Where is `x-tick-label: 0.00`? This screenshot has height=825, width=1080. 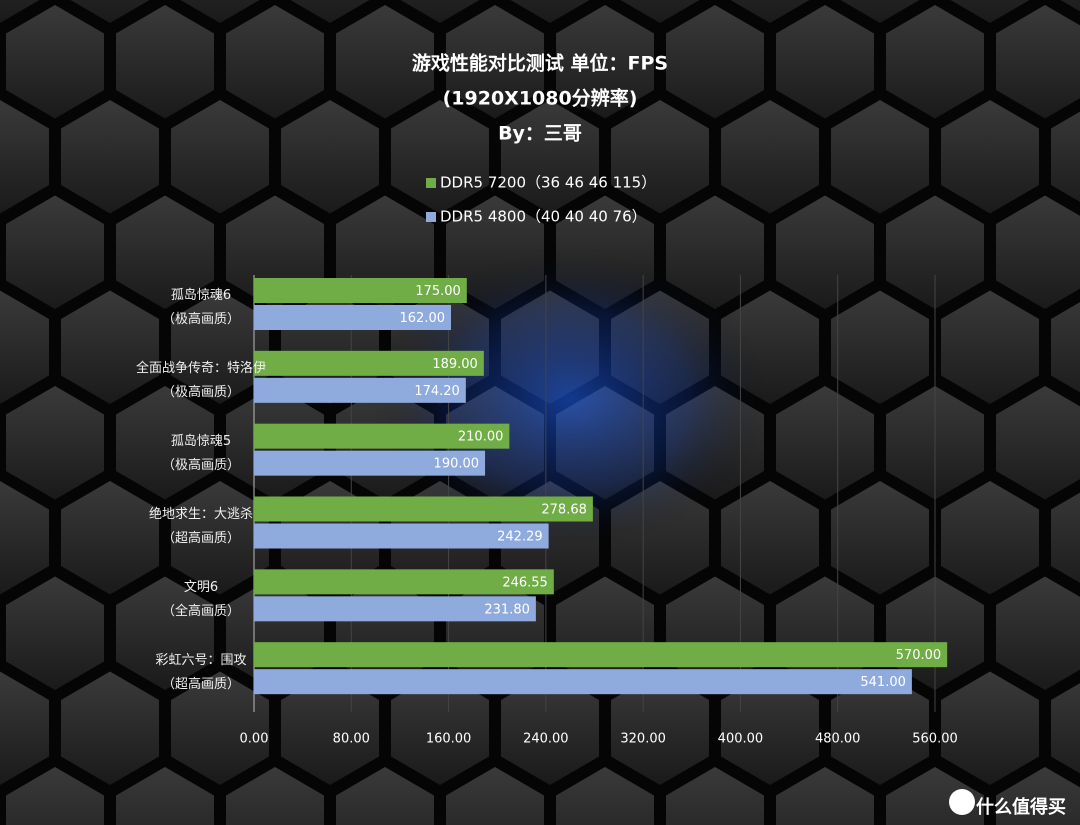
x-tick-label: 0.00 is located at coordinates (254, 739).